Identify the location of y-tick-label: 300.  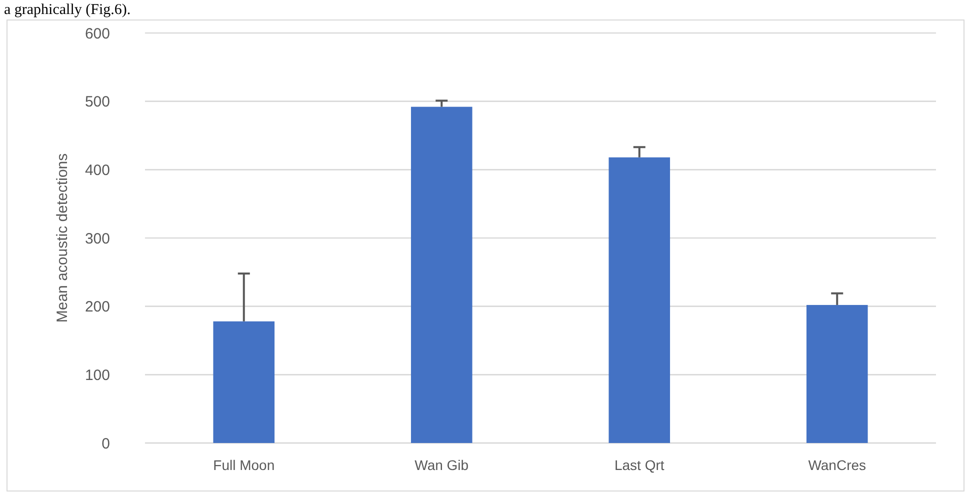
(97, 239).